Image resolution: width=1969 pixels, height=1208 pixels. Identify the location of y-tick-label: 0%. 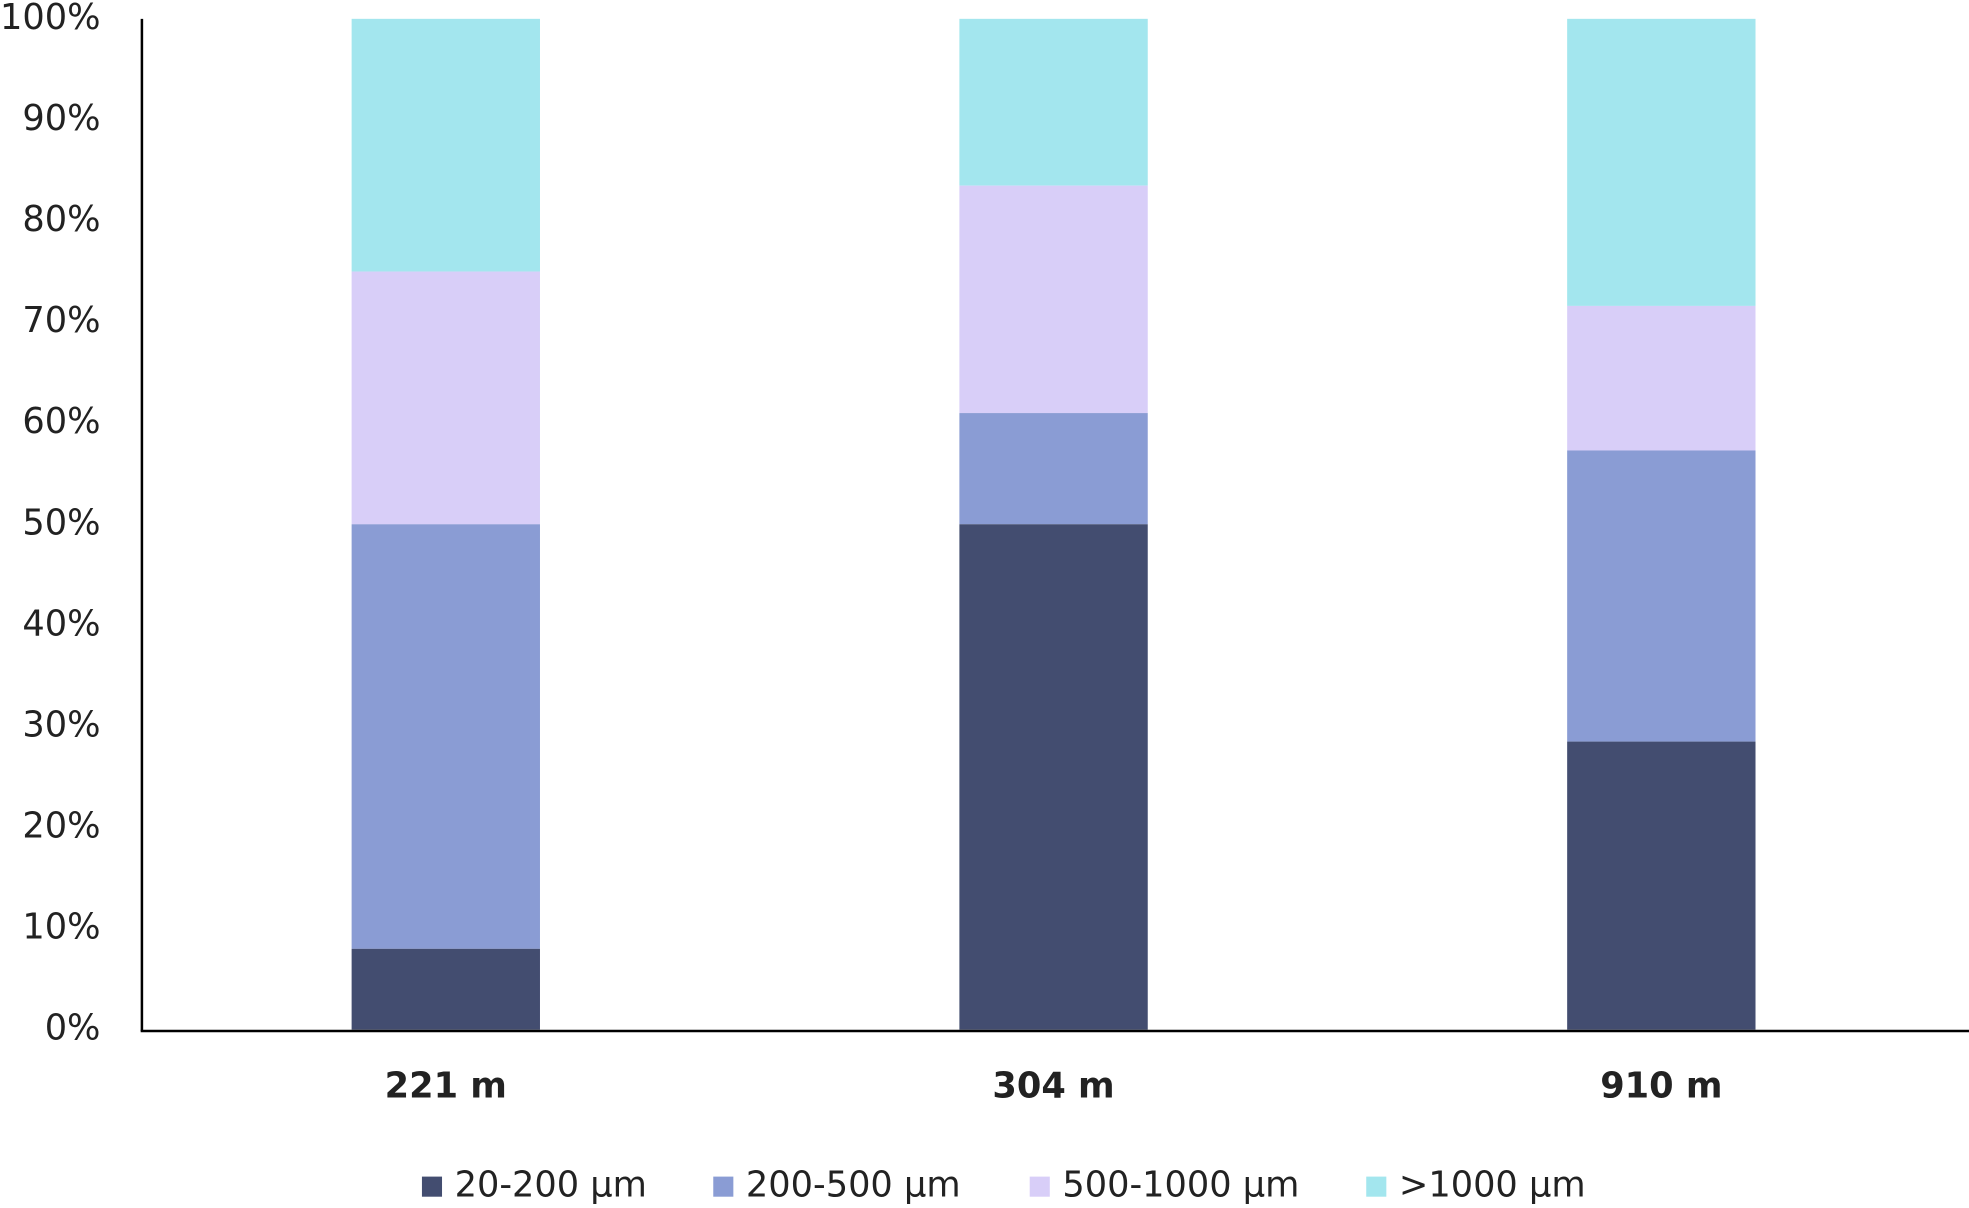
(73, 1028).